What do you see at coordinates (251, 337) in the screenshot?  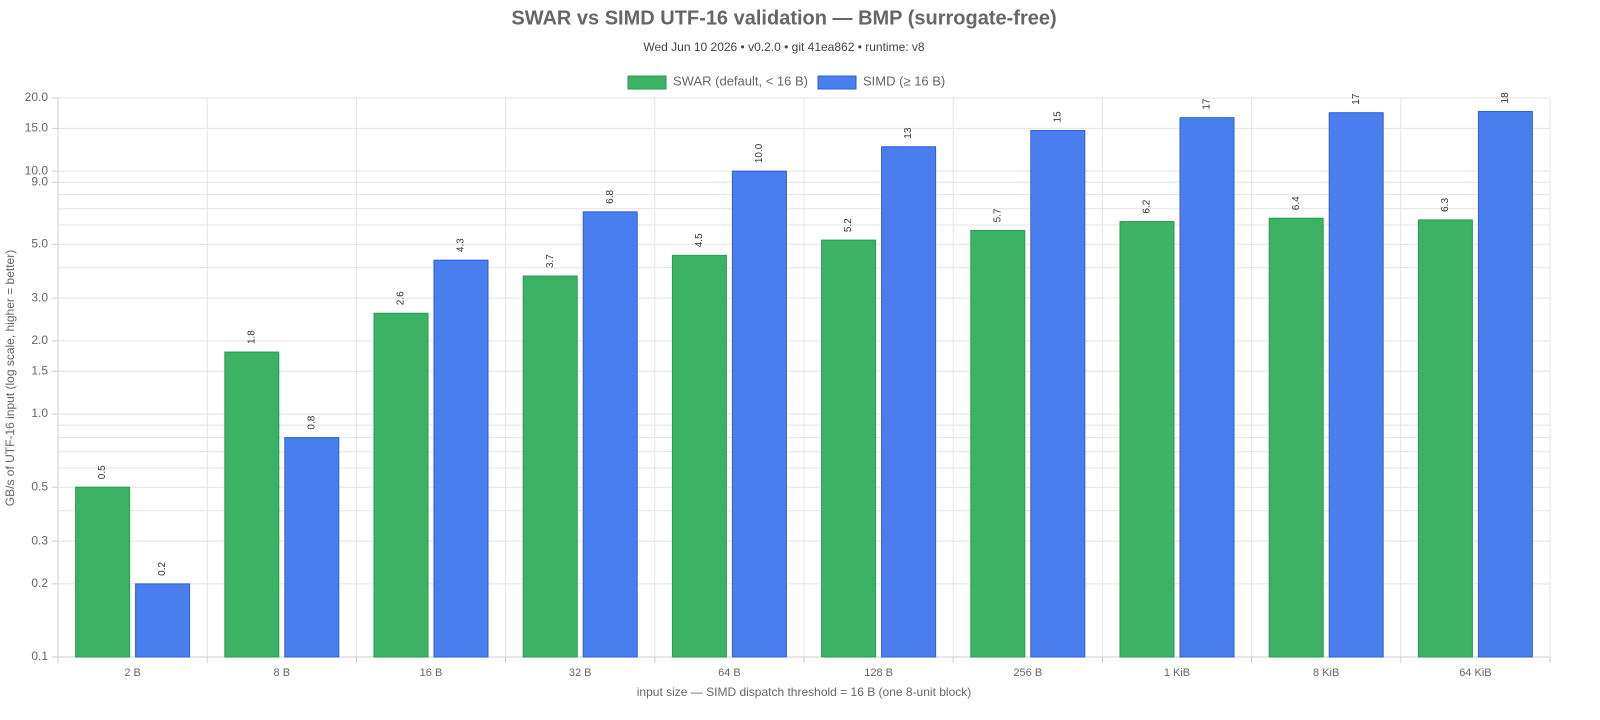 I see `value-label: 1.8` at bounding box center [251, 337].